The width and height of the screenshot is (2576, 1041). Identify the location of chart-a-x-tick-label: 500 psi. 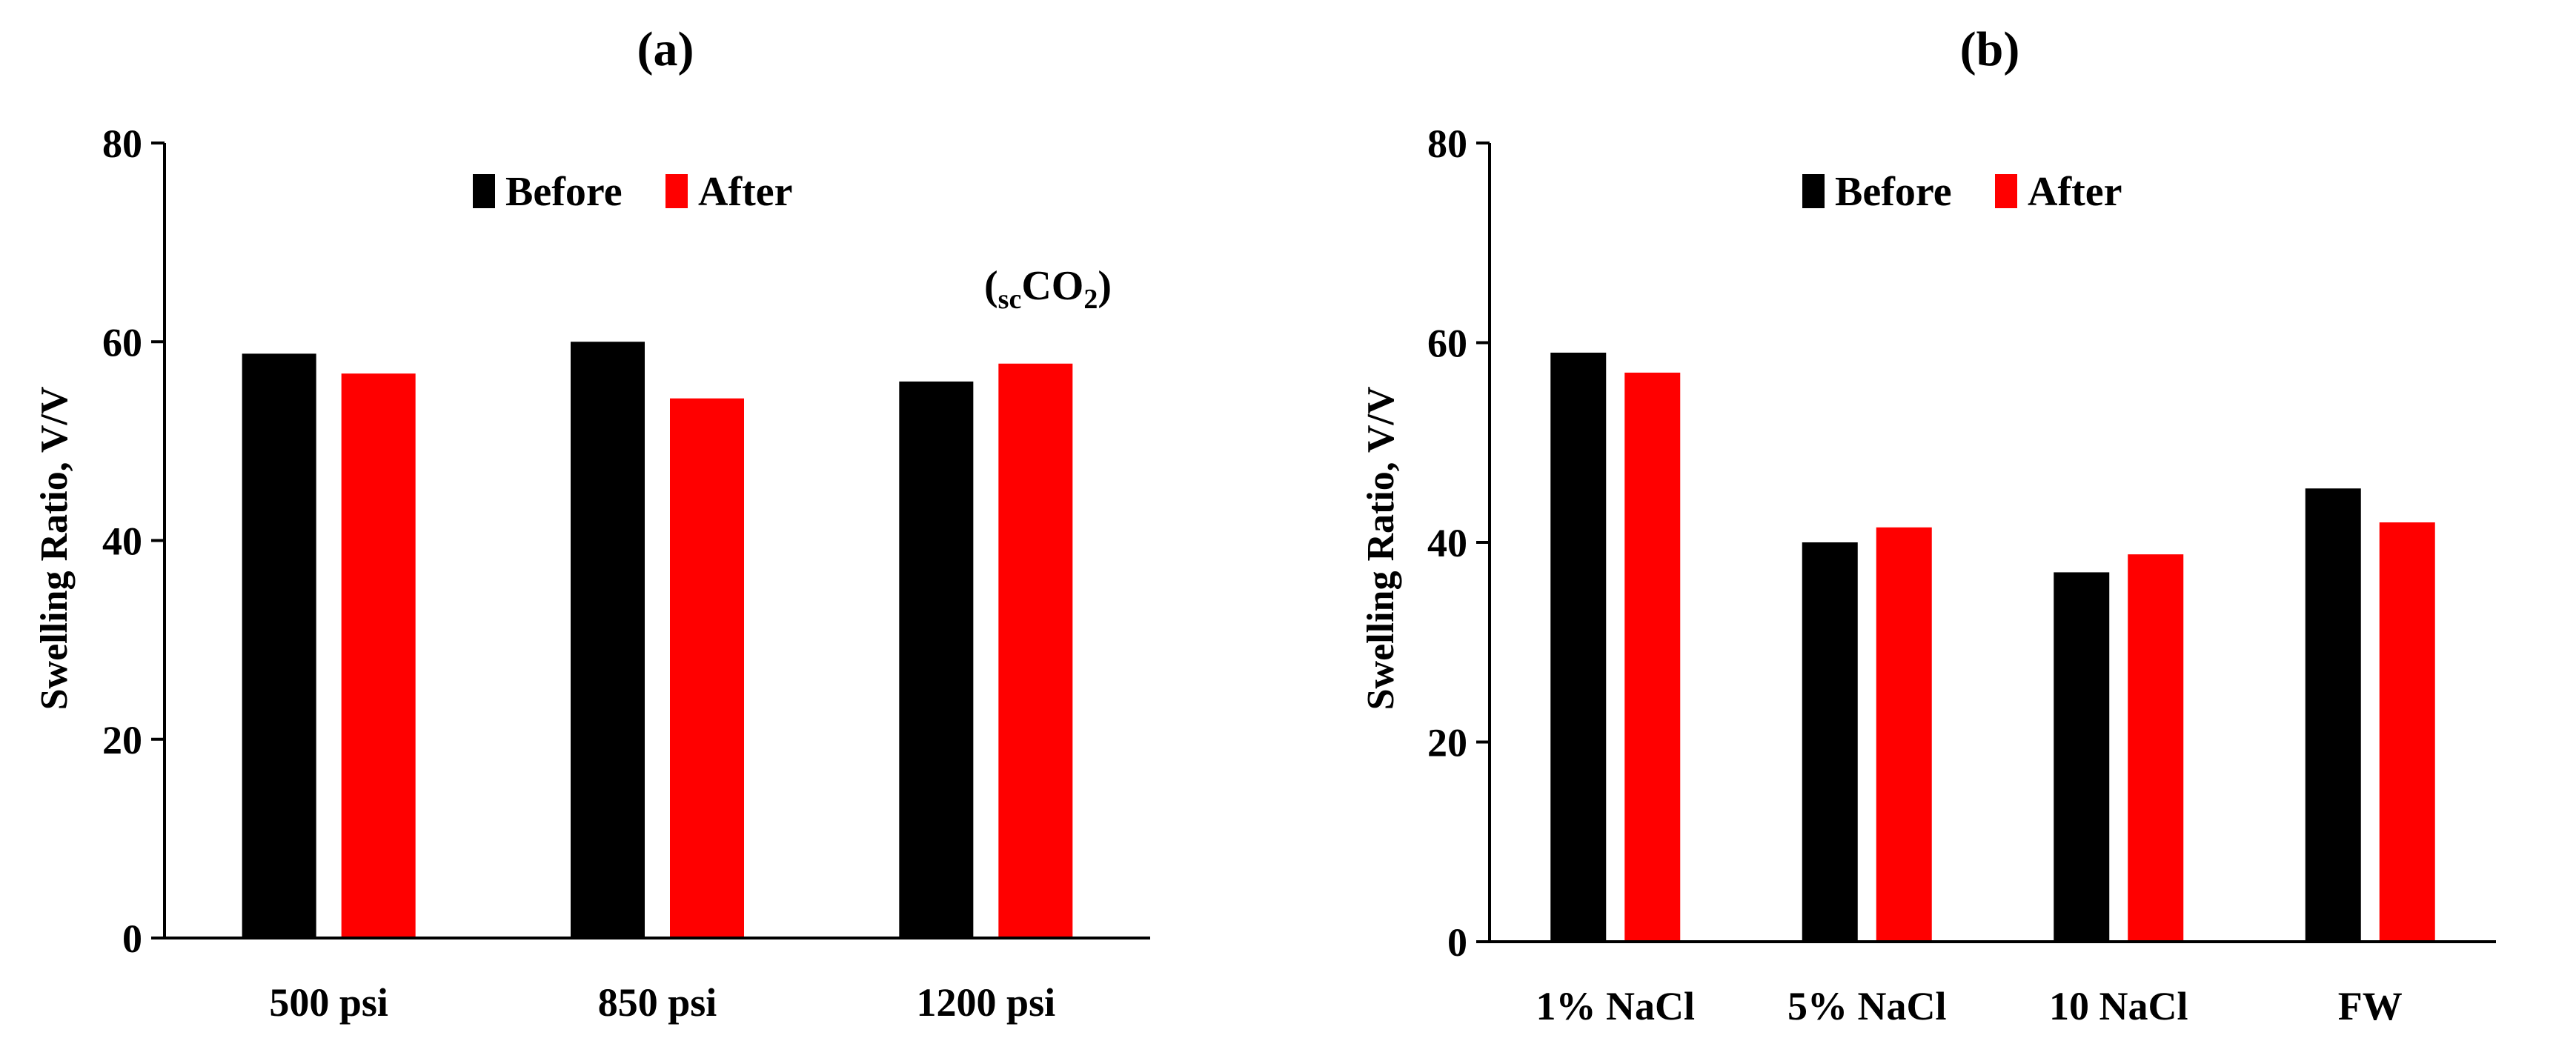
(328, 1003).